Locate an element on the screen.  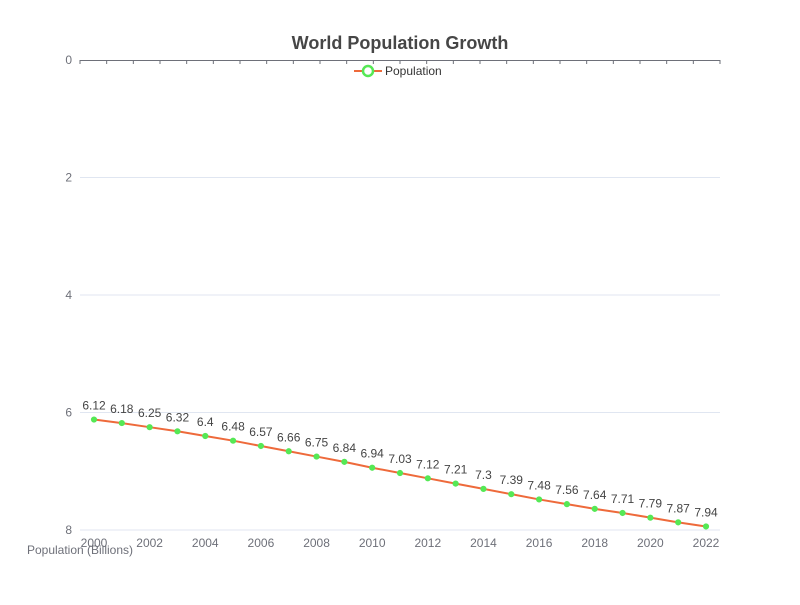
y-tick-label: 2 is located at coordinates (68, 178).